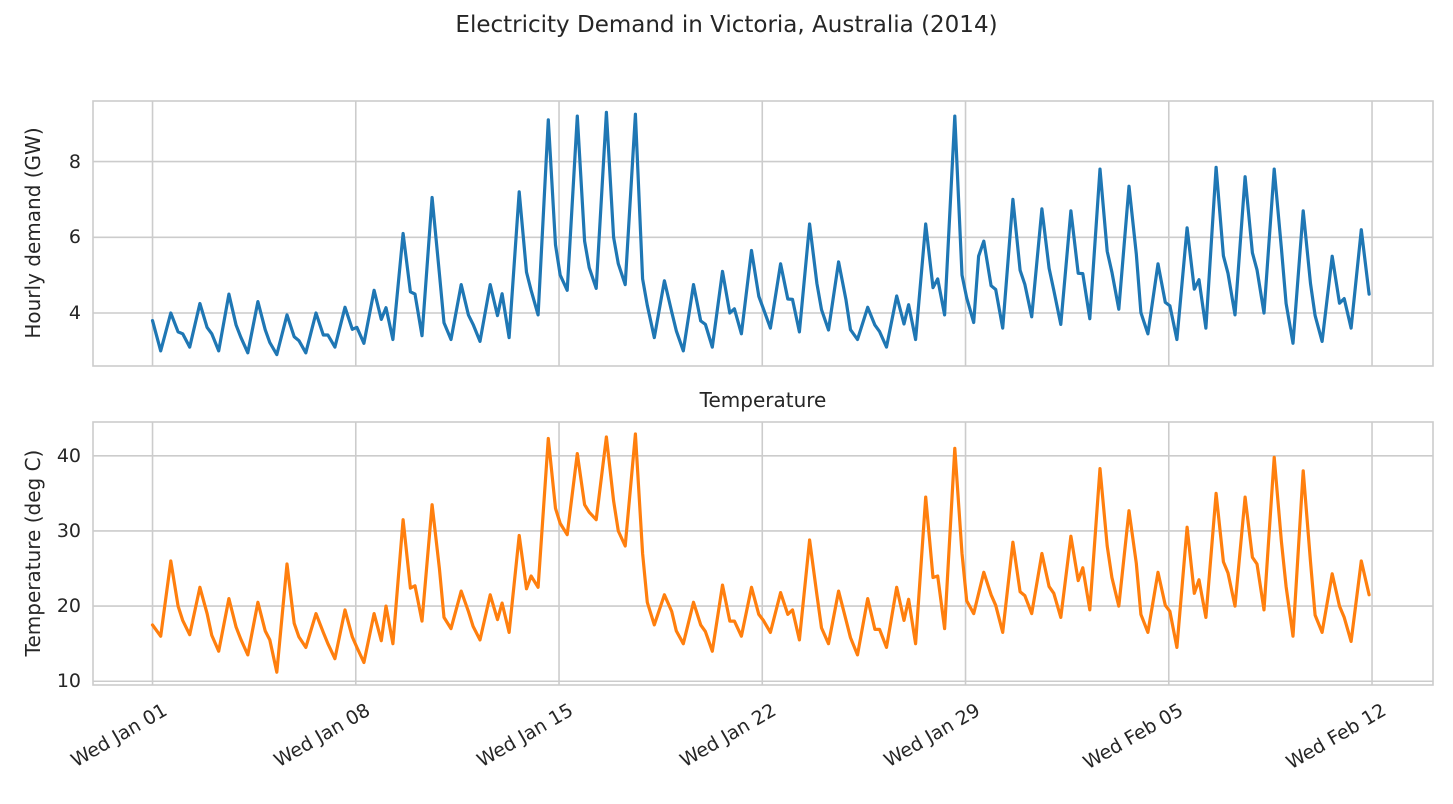 This screenshot has height=804, width=1453. What do you see at coordinates (68, 681) in the screenshot?
I see `y-tick-label: 10` at bounding box center [68, 681].